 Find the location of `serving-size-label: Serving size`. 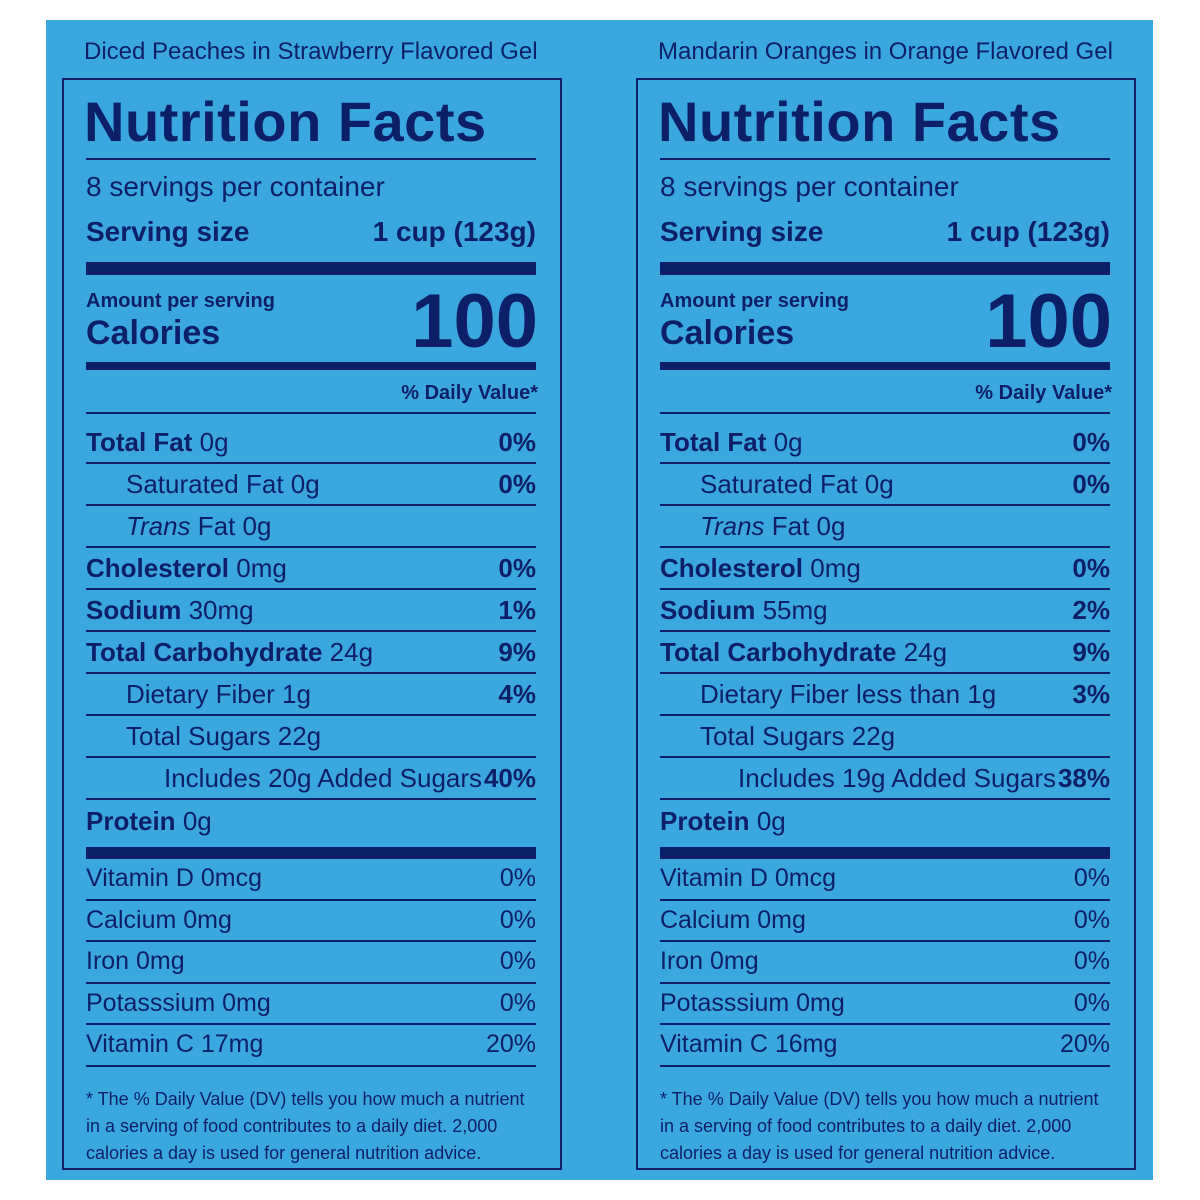

serving-size-label: Serving size is located at coordinates (742, 231).